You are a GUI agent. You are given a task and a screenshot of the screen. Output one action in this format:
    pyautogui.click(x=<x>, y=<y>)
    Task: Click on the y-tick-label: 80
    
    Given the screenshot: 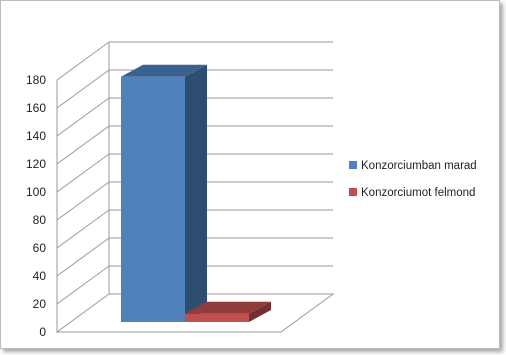 What is the action you would take?
    pyautogui.click(x=40, y=220)
    